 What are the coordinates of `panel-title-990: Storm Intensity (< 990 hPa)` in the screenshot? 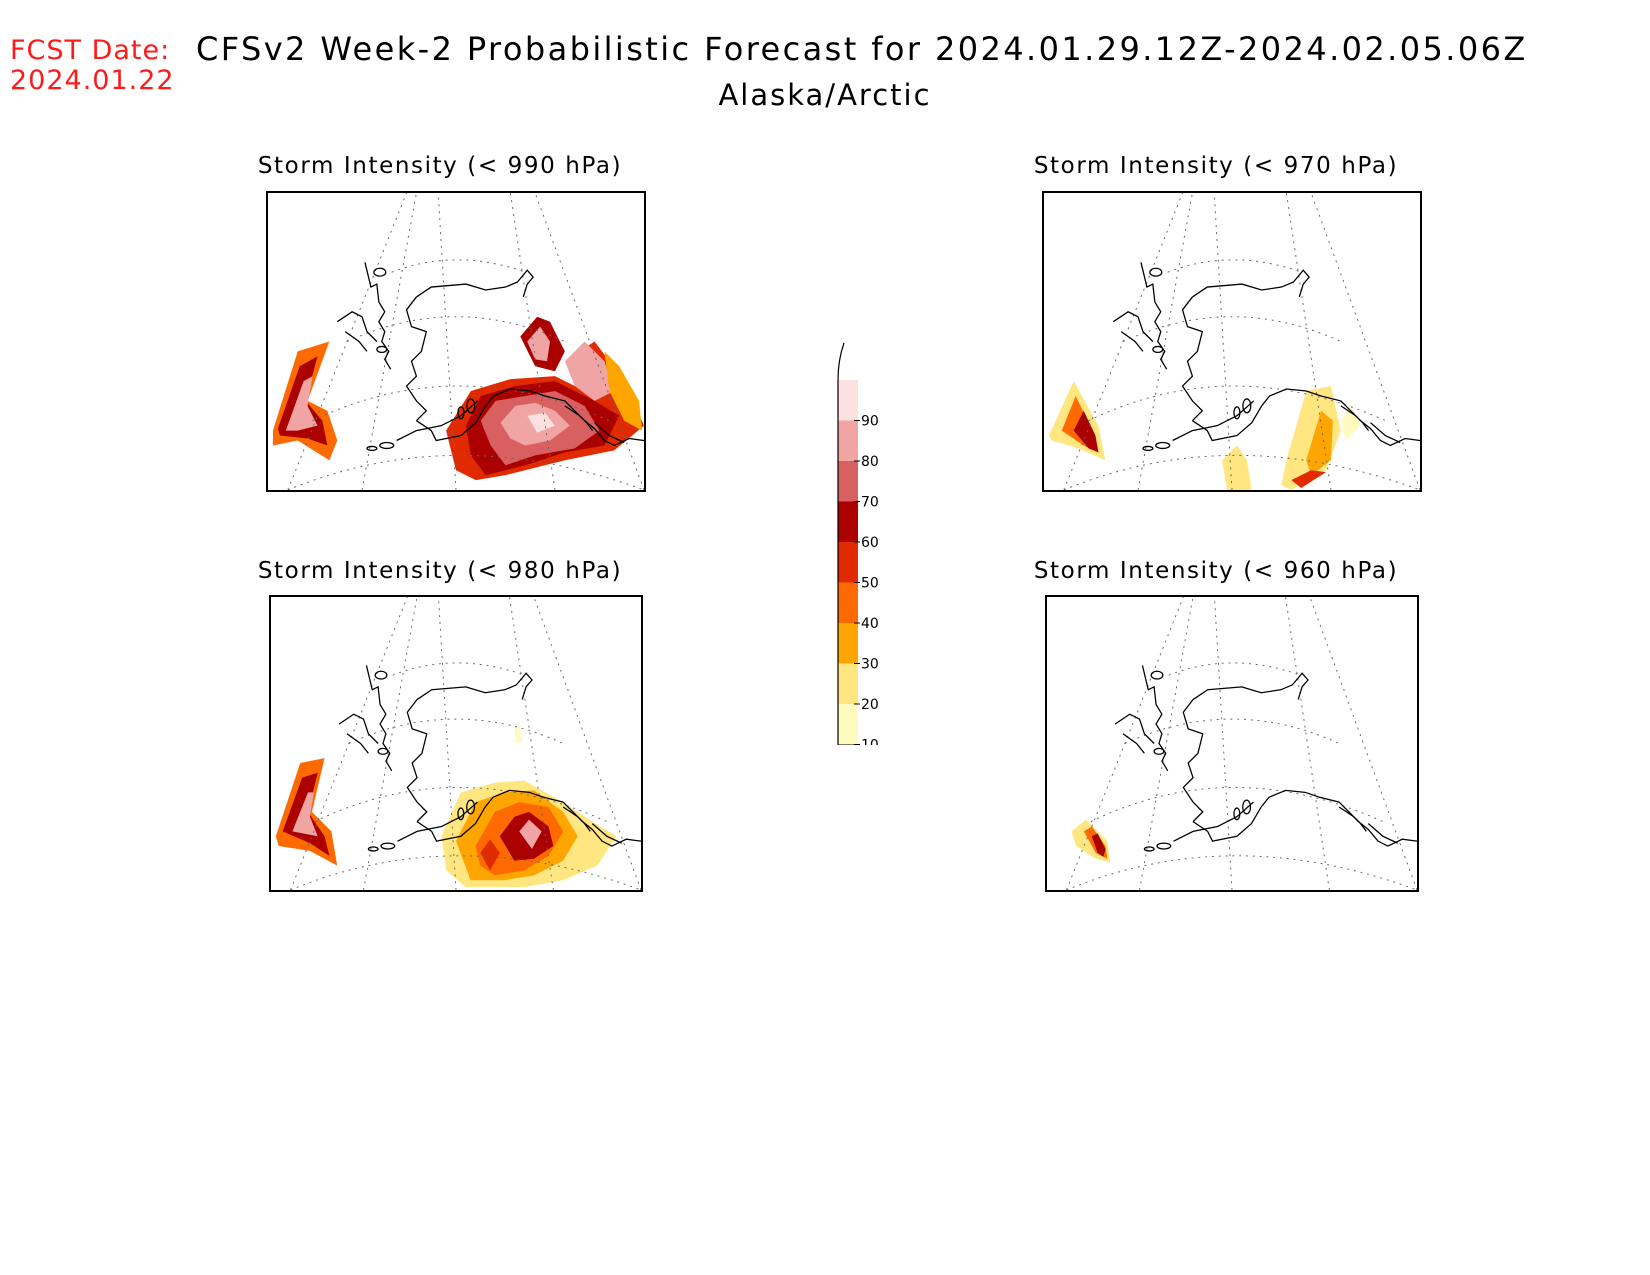 It's located at (440, 166).